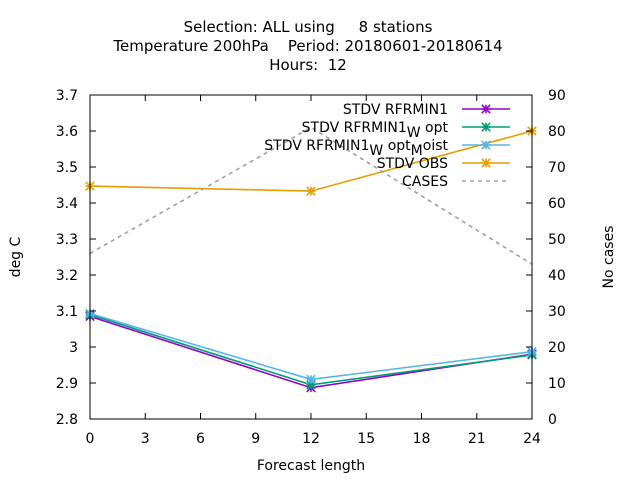 The width and height of the screenshot is (640, 480). Describe the element at coordinates (16, 256) in the screenshot. I see `y-axis-label: deg C` at that location.